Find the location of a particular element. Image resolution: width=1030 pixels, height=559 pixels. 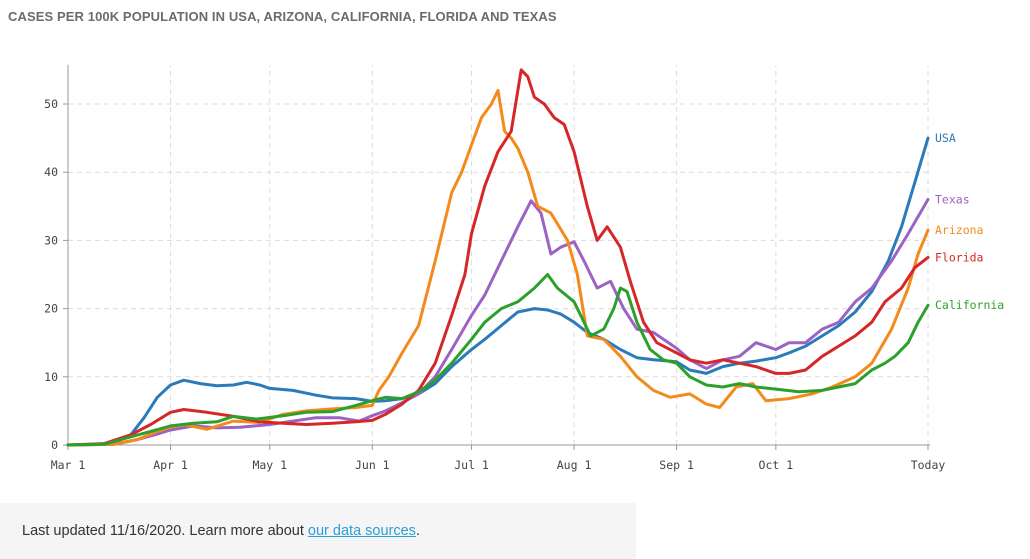

y-tick-label: 20 is located at coordinates (51, 309).